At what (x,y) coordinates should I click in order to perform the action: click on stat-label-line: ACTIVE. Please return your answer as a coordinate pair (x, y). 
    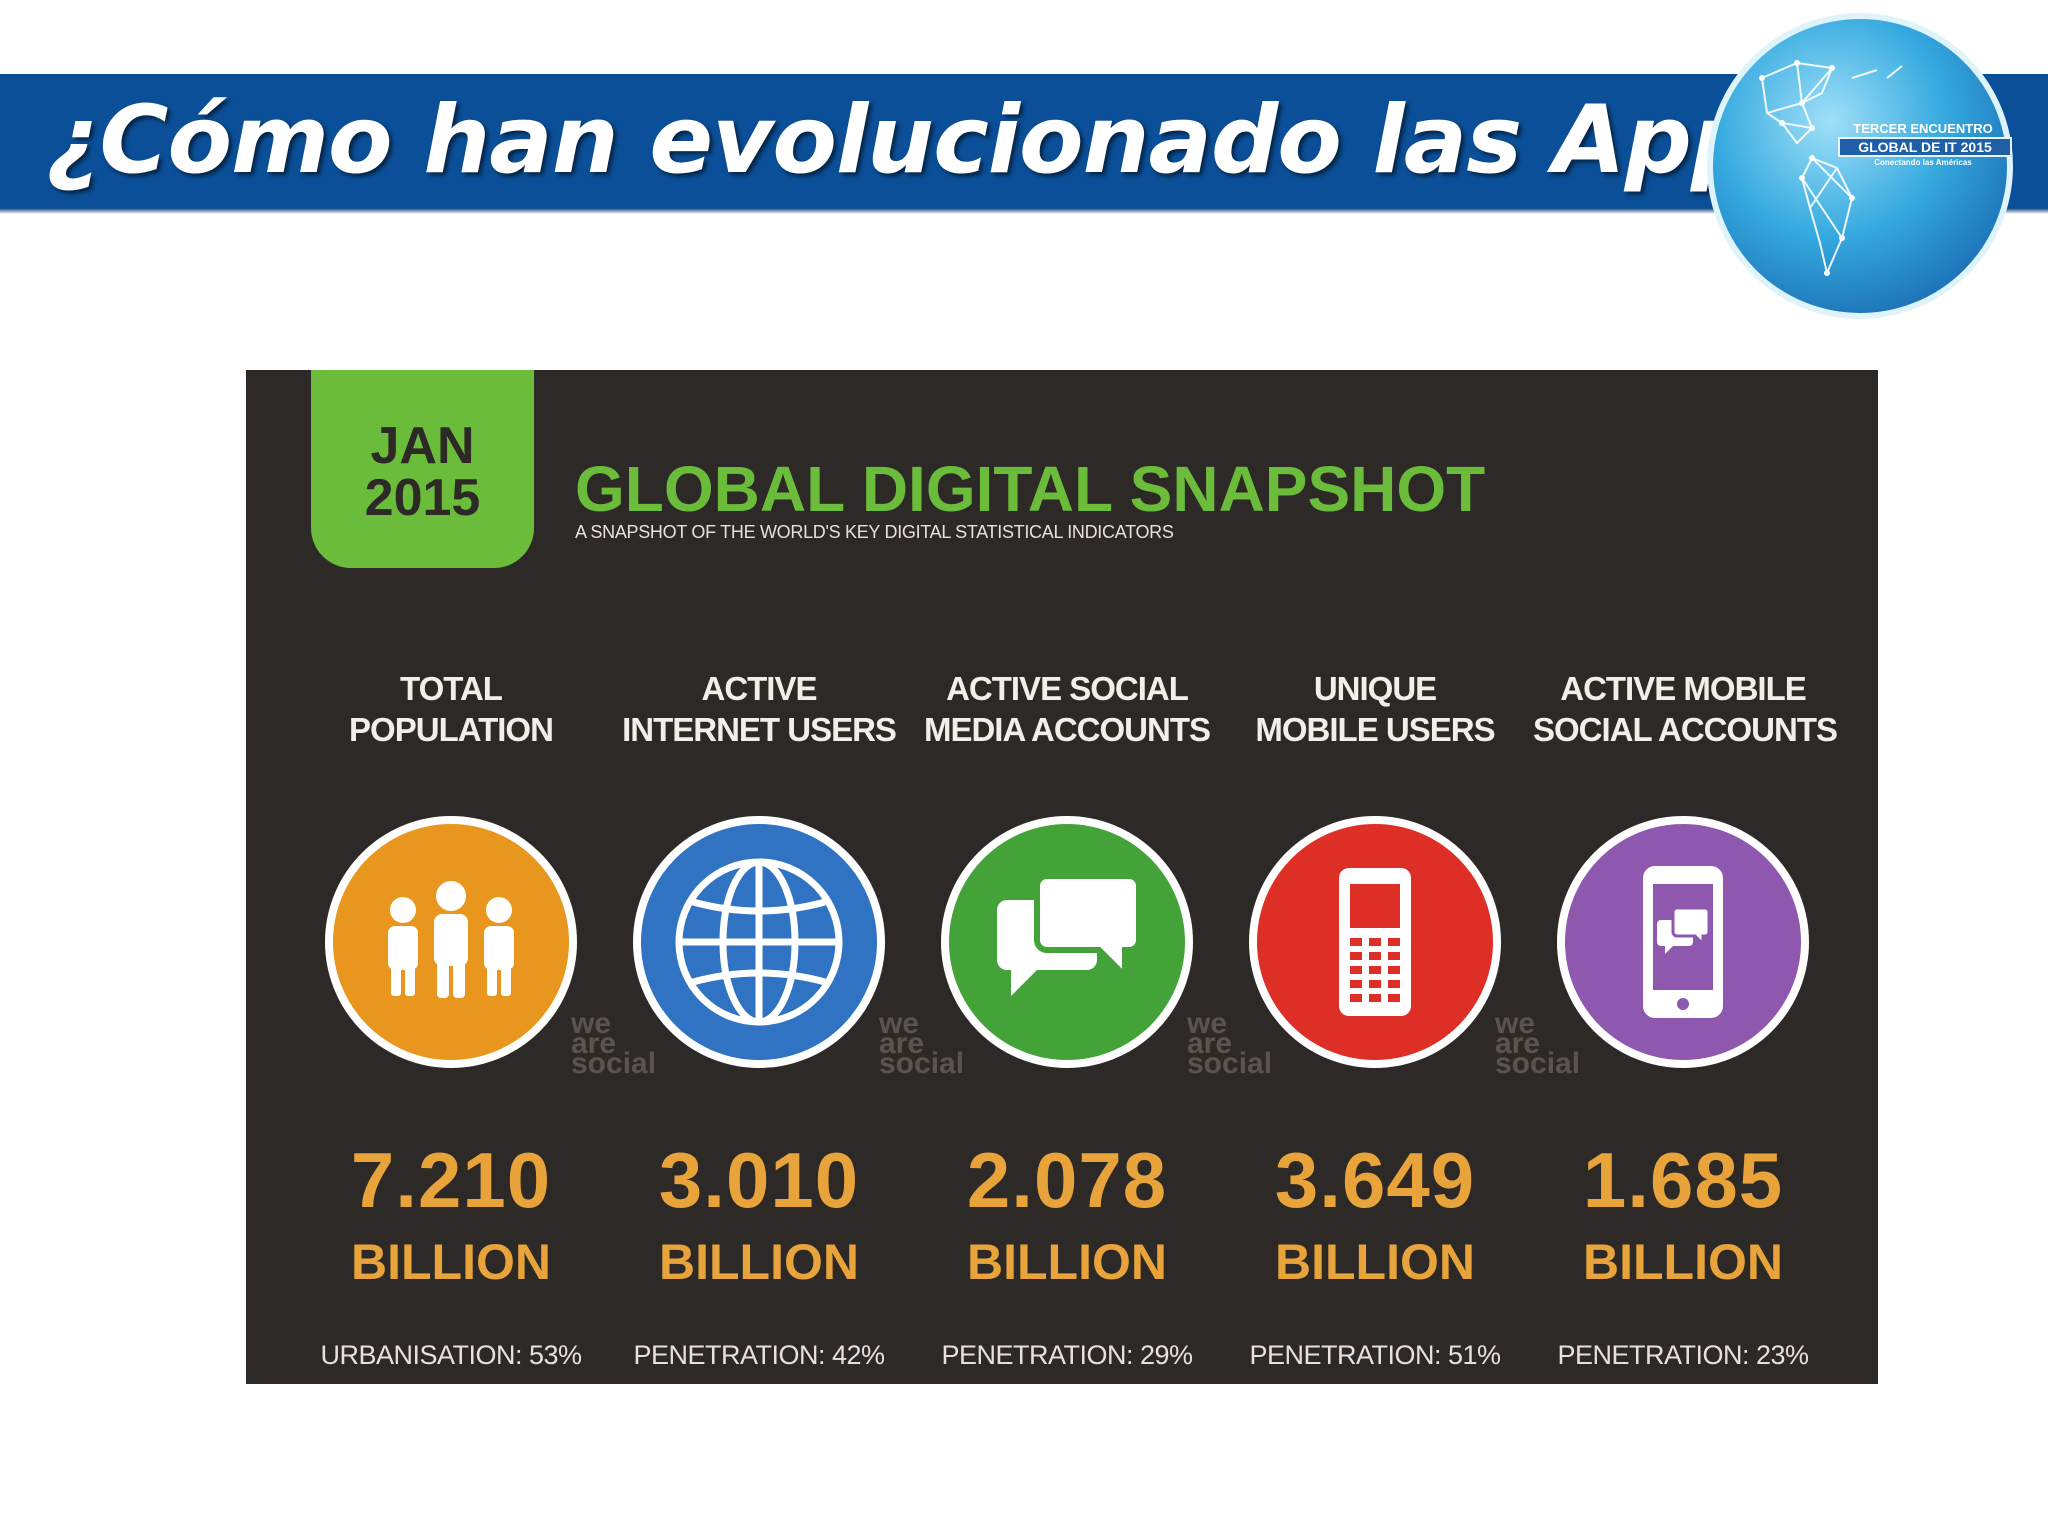
    Looking at the image, I should click on (759, 688).